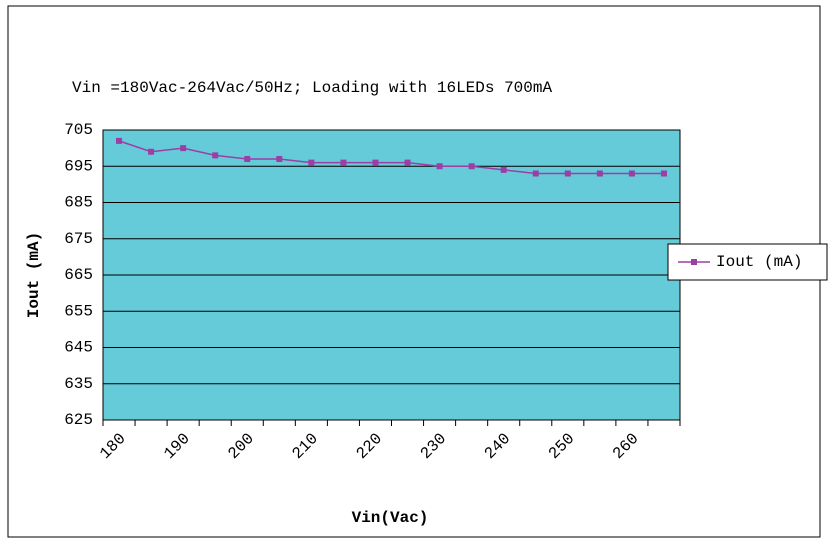  What do you see at coordinates (78, 239) in the screenshot?
I see `y-tick-label: 675` at bounding box center [78, 239].